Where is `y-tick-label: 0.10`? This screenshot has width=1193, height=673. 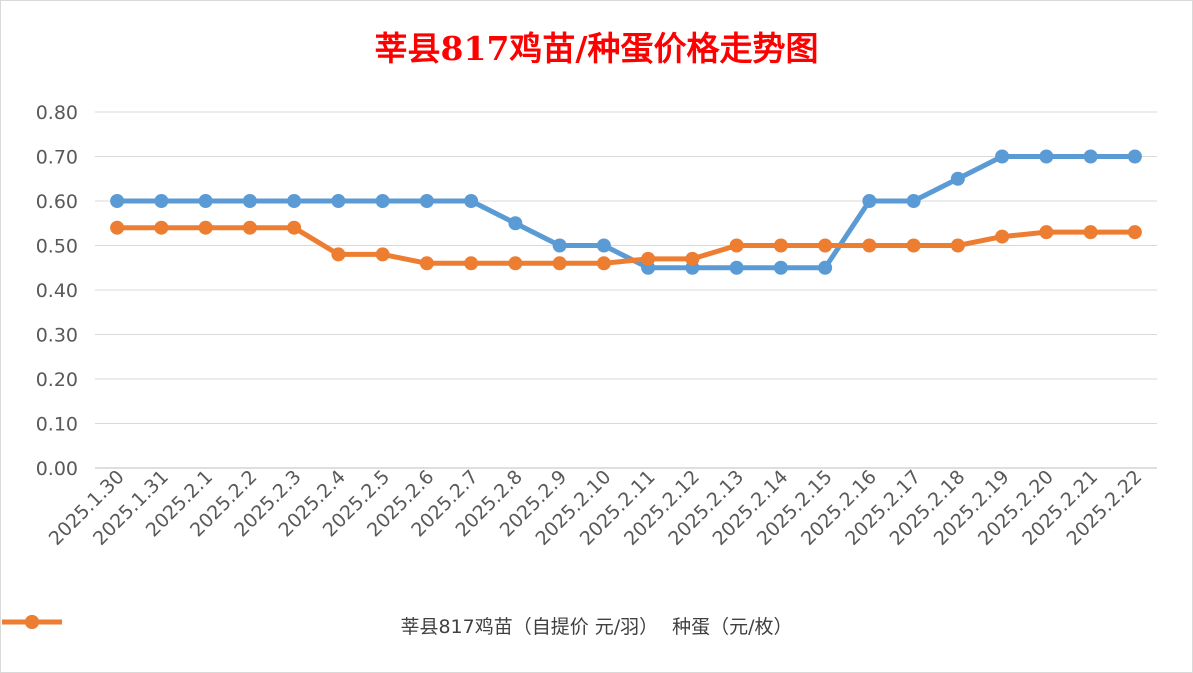 y-tick-label: 0.10 is located at coordinates (57, 425).